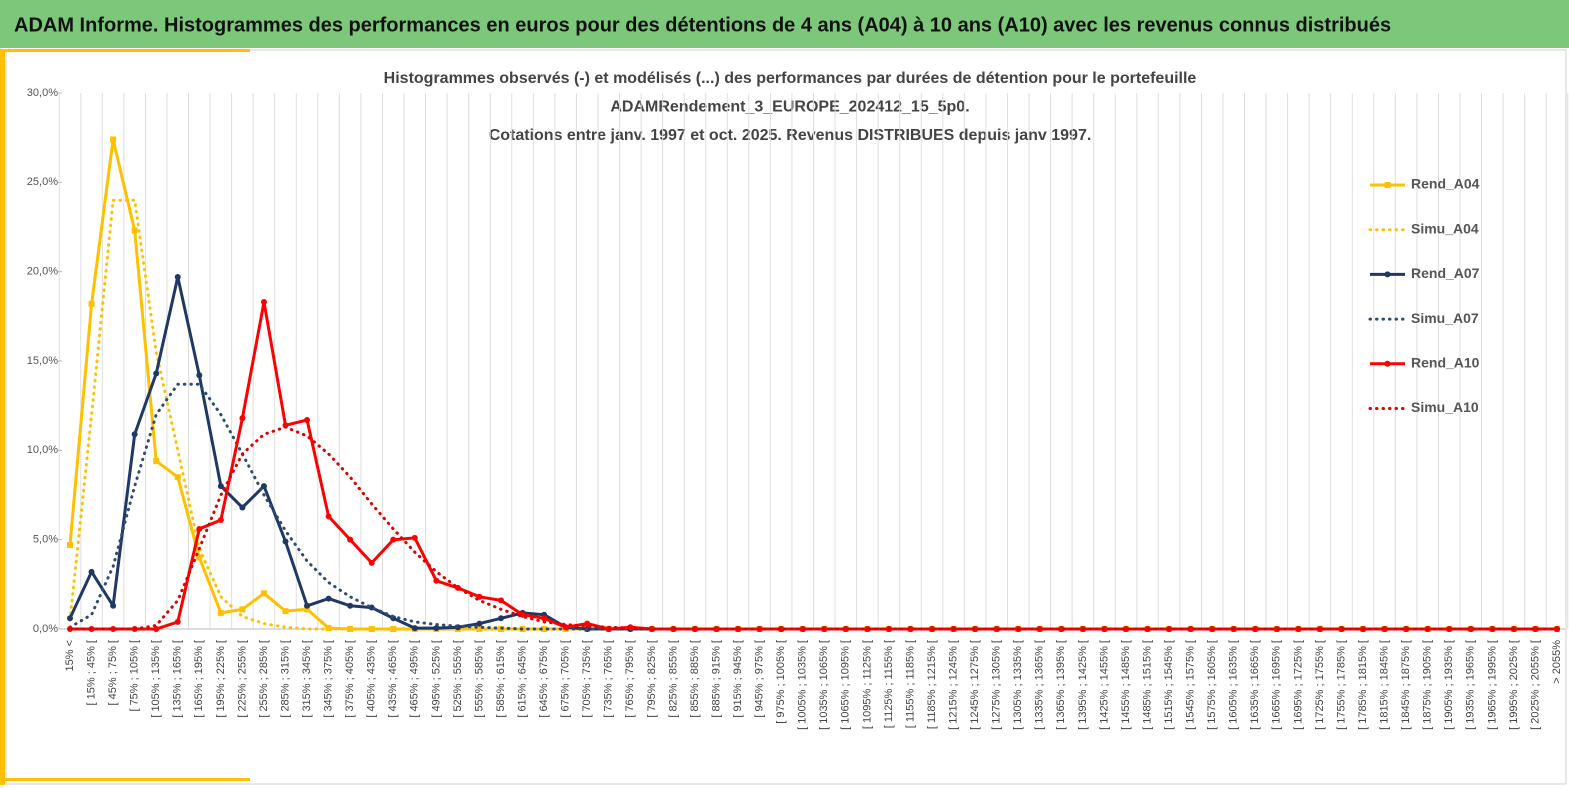  I want to click on y-tick-label: 15,0%, so click(42, 361).